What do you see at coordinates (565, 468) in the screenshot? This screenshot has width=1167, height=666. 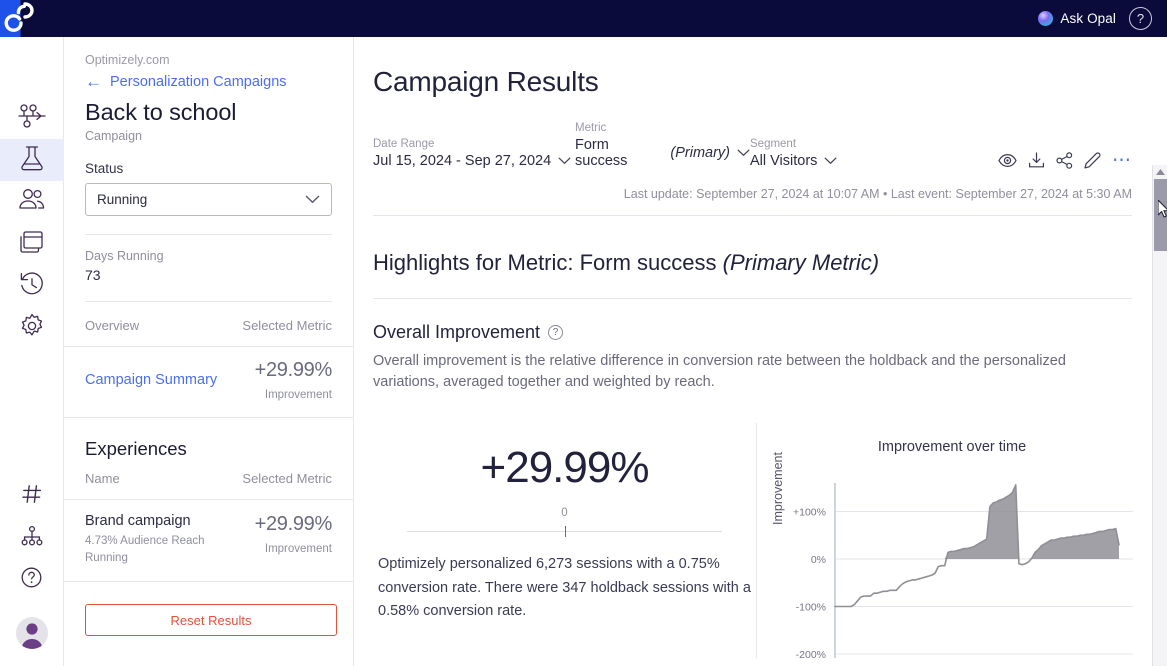 I see `overall-improvement-value: +29.99%` at bounding box center [565, 468].